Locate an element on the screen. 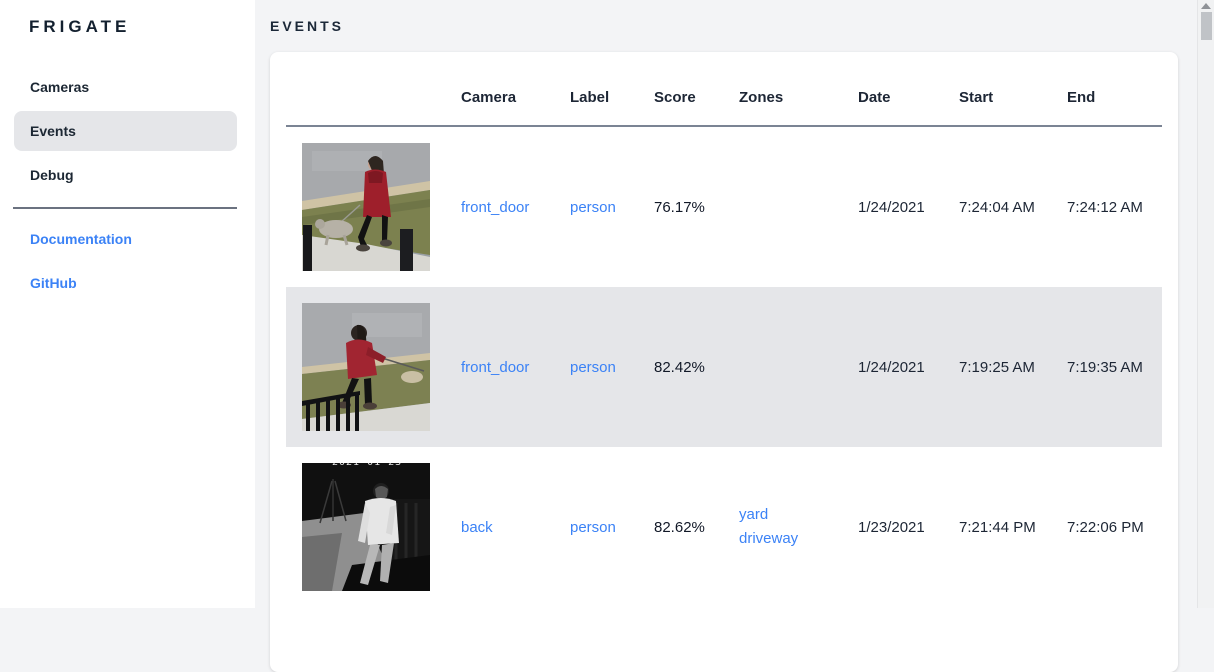  cell-camera: back is located at coordinates (515, 527).